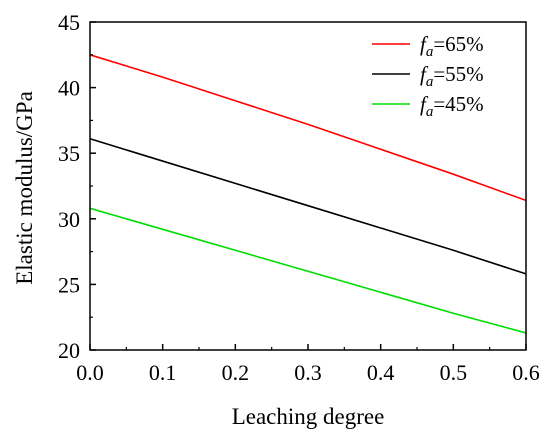 This screenshot has width=550, height=441. What do you see at coordinates (90, 372) in the screenshot?
I see `x-tick-label: 0.0` at bounding box center [90, 372].